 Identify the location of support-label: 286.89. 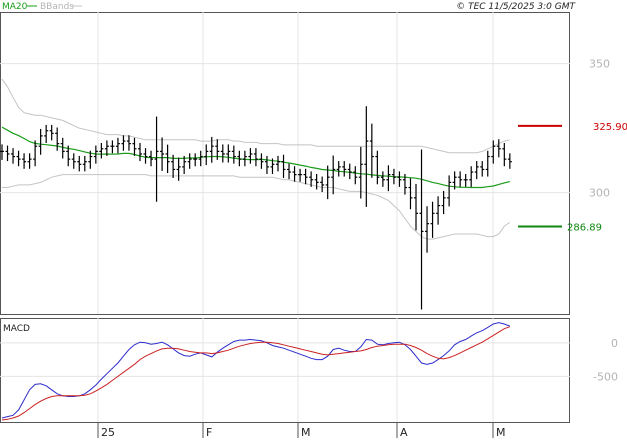
(584, 228).